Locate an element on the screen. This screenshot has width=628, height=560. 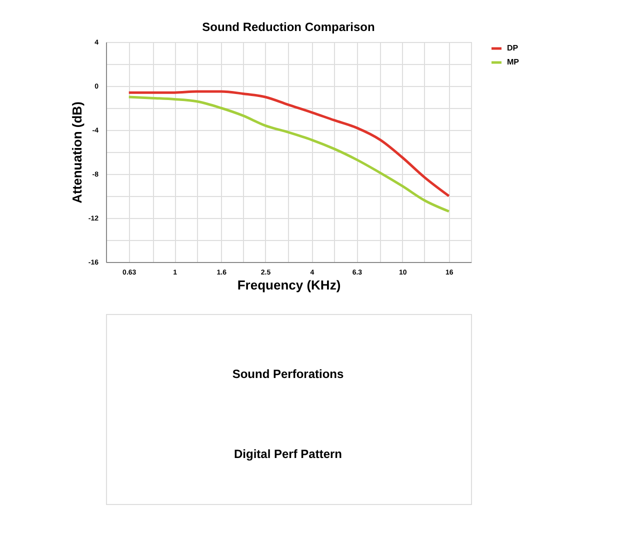
y-axis-title: Attenuation (dB) is located at coordinates (76, 153).